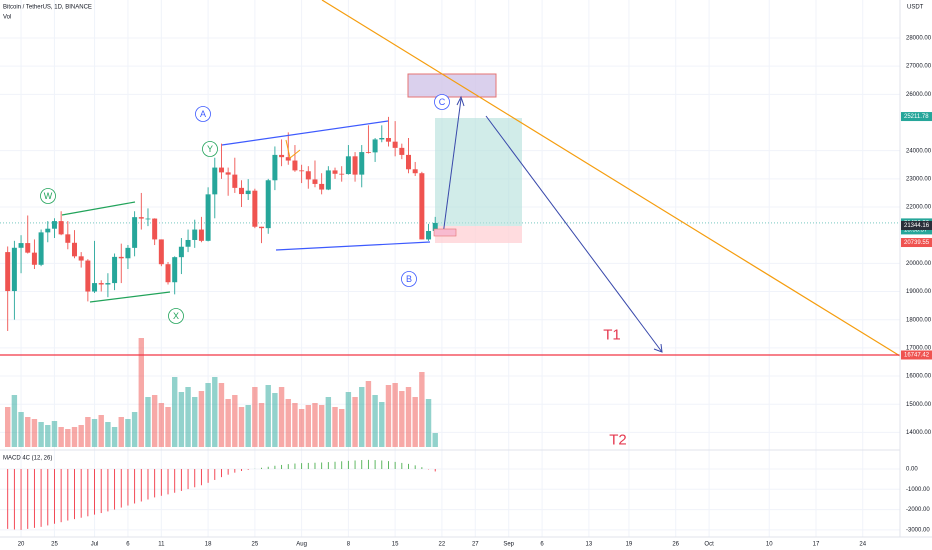 This screenshot has height=550, width=932. Describe the element at coordinates (675, 545) in the screenshot. I see `x-tick-label: 26` at that location.